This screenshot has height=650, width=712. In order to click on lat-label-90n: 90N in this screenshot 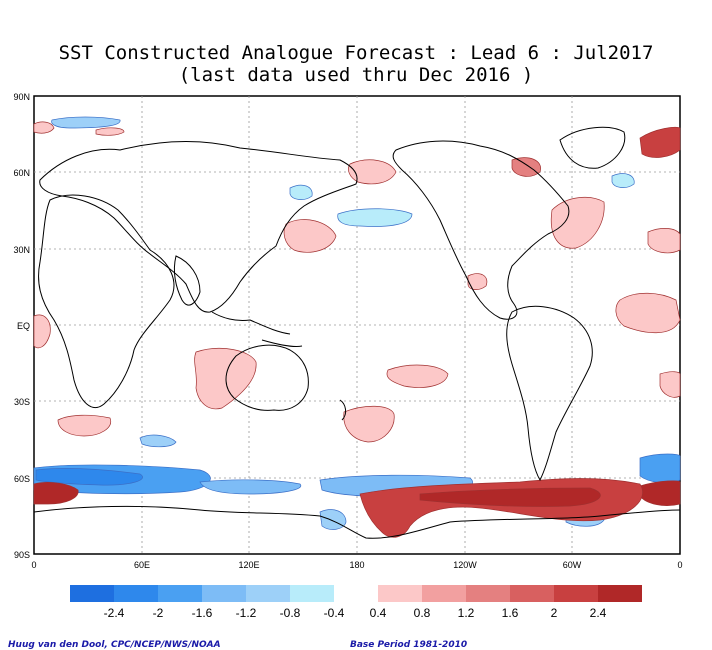, I will do `click(21, 97)`.